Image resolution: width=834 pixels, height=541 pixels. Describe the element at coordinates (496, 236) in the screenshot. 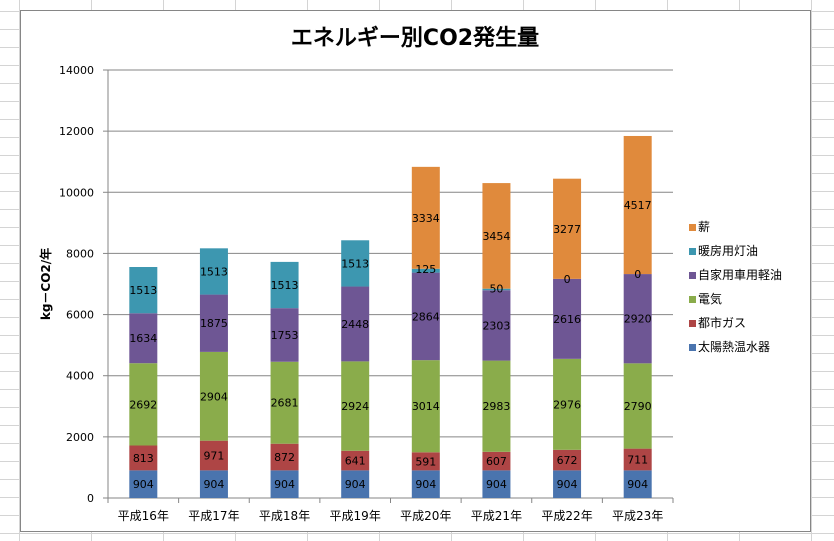

I see `data-label: 3454` at that location.